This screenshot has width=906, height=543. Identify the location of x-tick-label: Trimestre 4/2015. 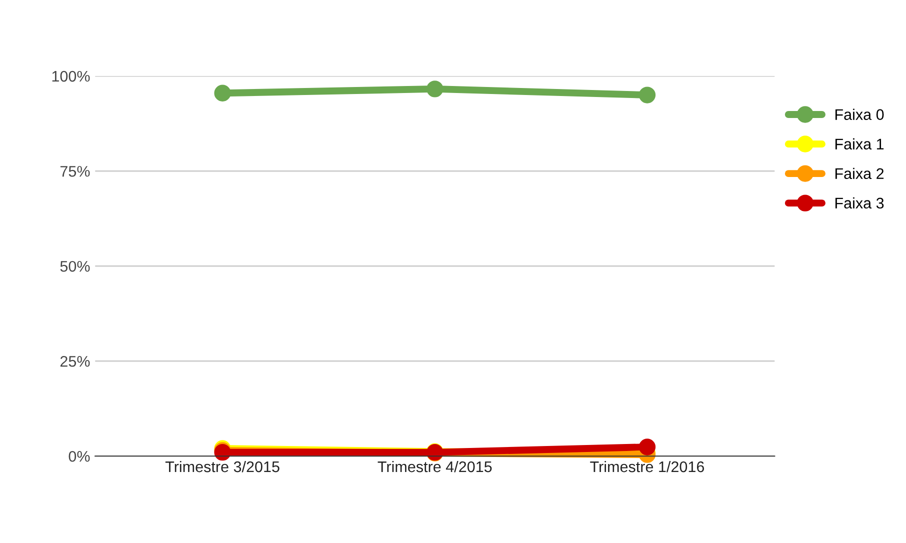
(435, 466).